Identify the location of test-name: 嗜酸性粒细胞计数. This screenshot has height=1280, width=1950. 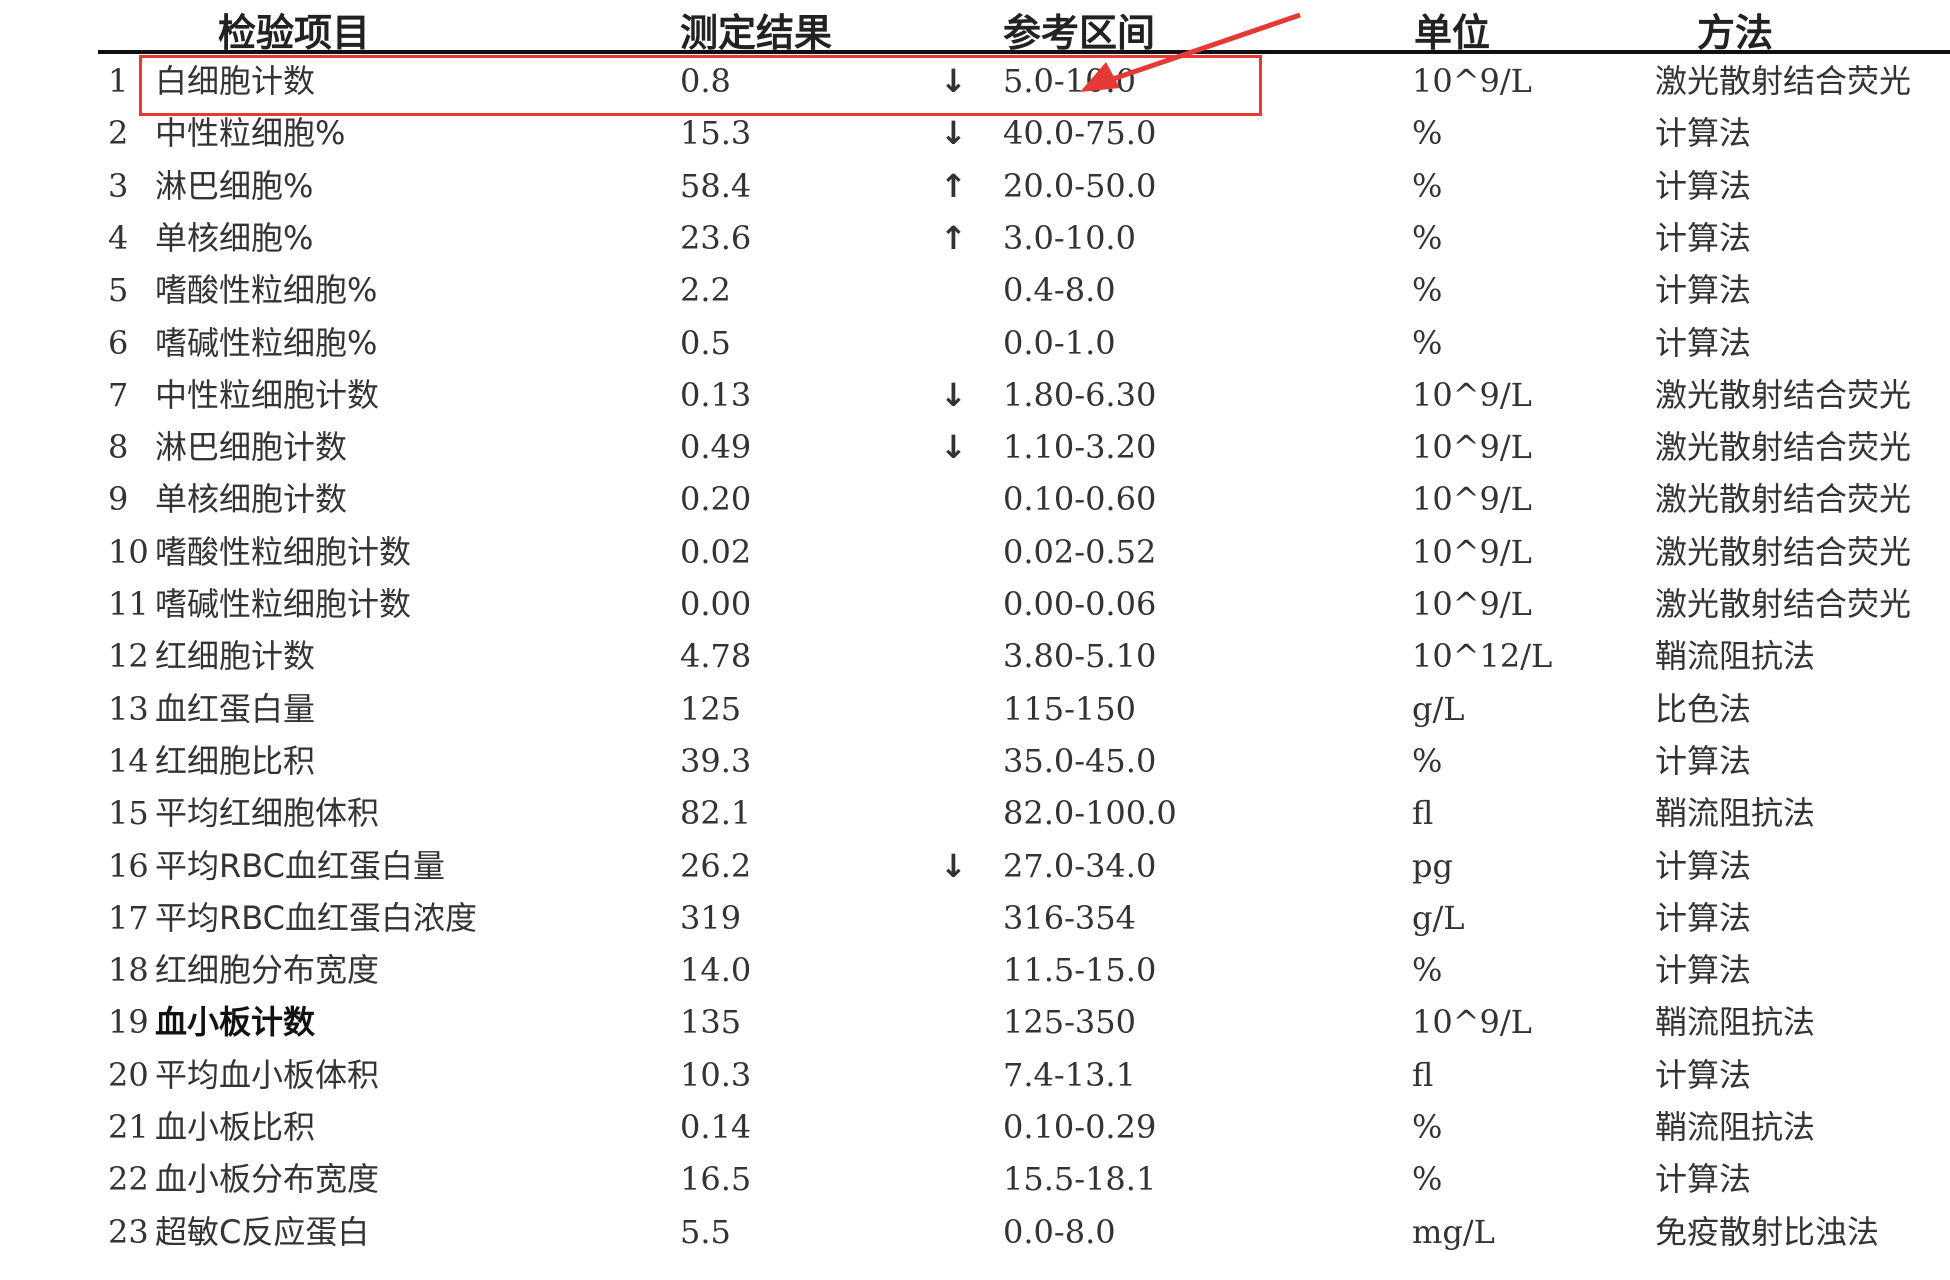
(283, 551).